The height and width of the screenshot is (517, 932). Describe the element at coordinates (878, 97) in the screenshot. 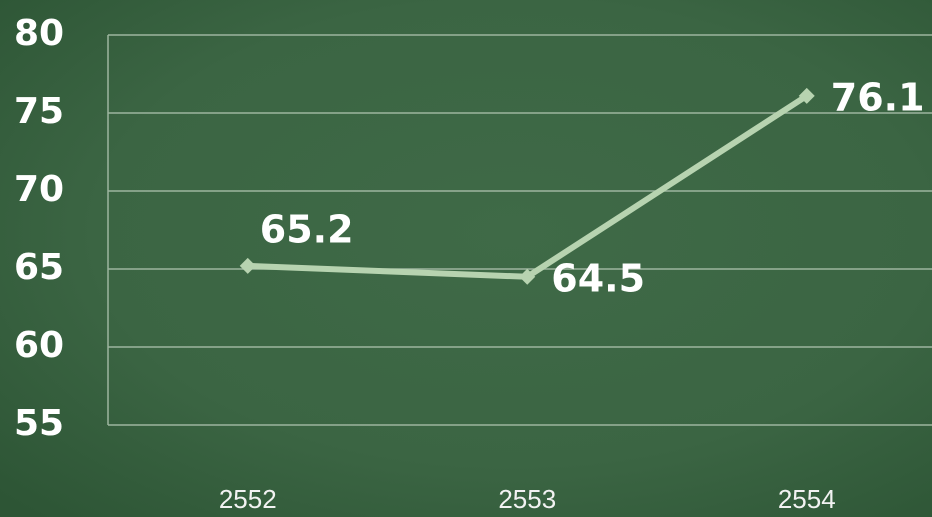

I see `data-label: 76.1` at that location.